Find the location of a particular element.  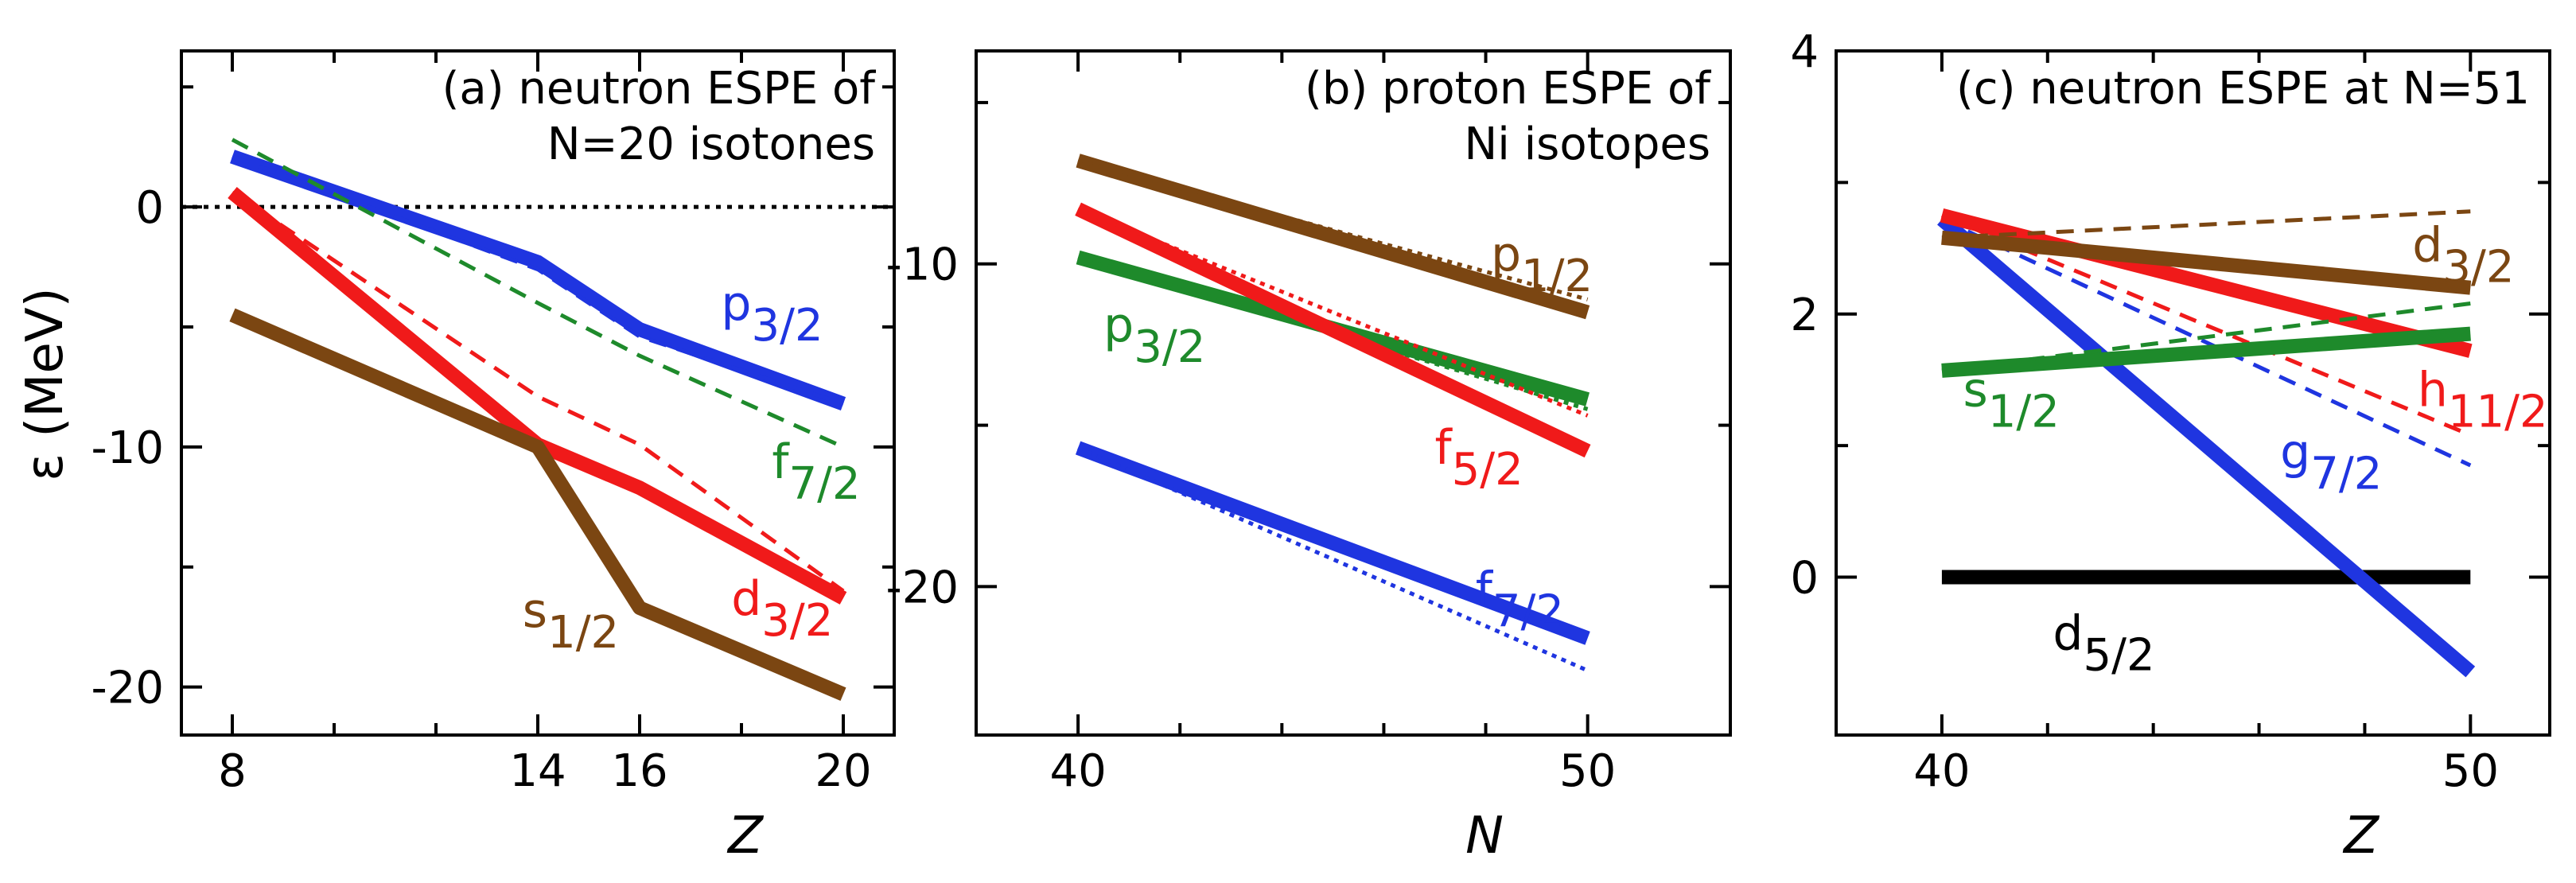

panel-c-series-d3-2-dashed is located at coordinates (2206, 224).